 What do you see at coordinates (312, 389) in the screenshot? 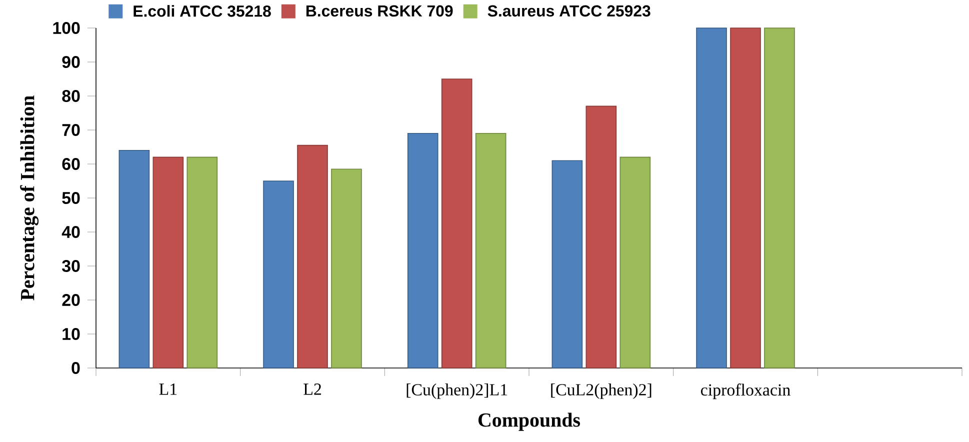
I see `x-tick-label: L2` at bounding box center [312, 389].